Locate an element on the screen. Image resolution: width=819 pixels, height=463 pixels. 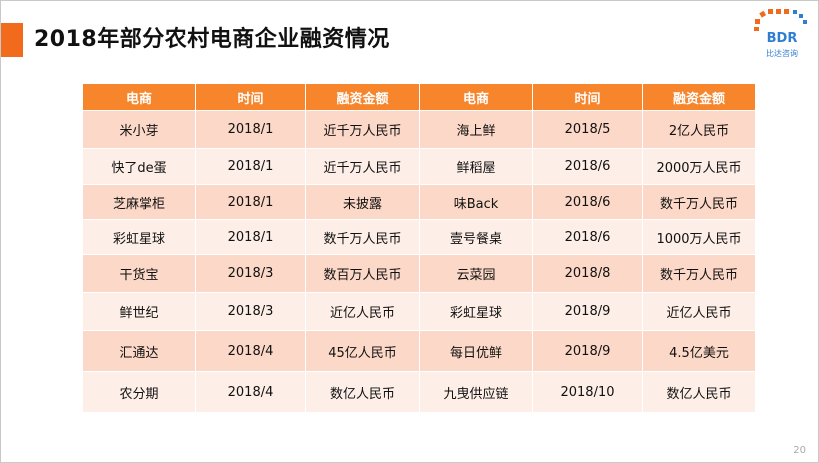
table-cell: 鲜世纪 is located at coordinates (139, 311).